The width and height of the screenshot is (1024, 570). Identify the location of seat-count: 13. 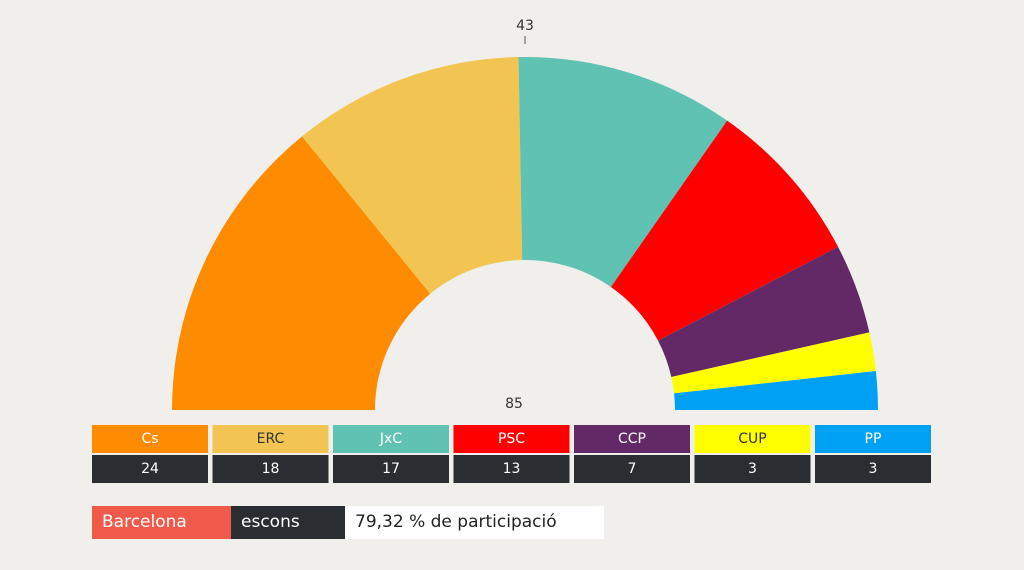
(512, 469).